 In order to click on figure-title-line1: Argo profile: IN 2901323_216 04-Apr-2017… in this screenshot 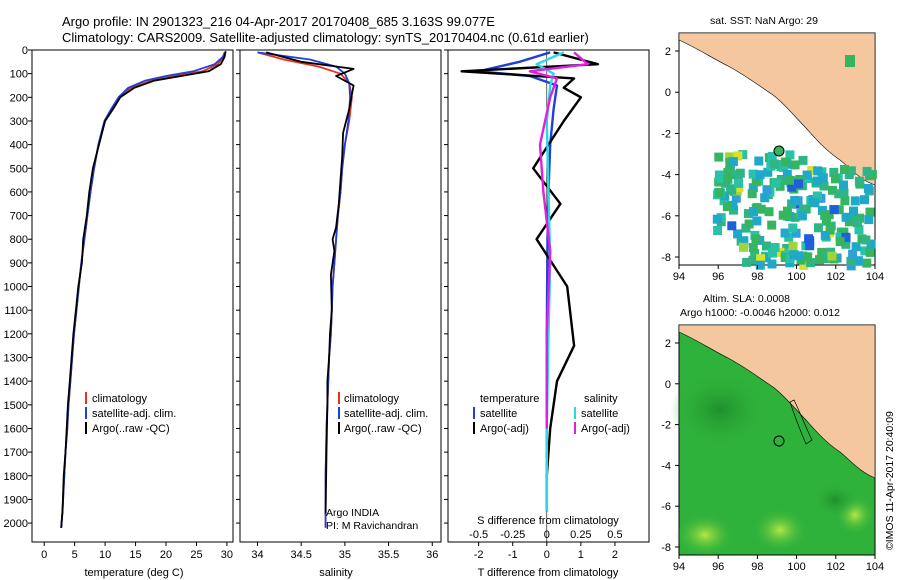, I will do `click(278, 21)`.